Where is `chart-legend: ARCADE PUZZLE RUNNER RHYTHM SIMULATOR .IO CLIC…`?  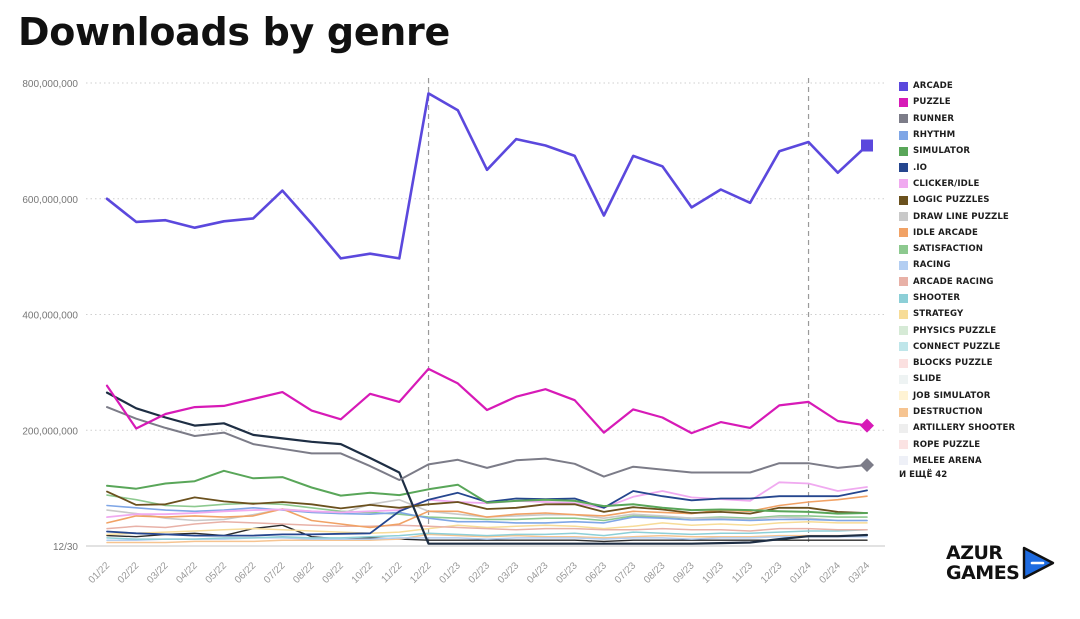 chart-legend: ARCADE PUZZLE RUNNER RHYTHM SIMULATOR .IO CLIC… is located at coordinates (957, 279).